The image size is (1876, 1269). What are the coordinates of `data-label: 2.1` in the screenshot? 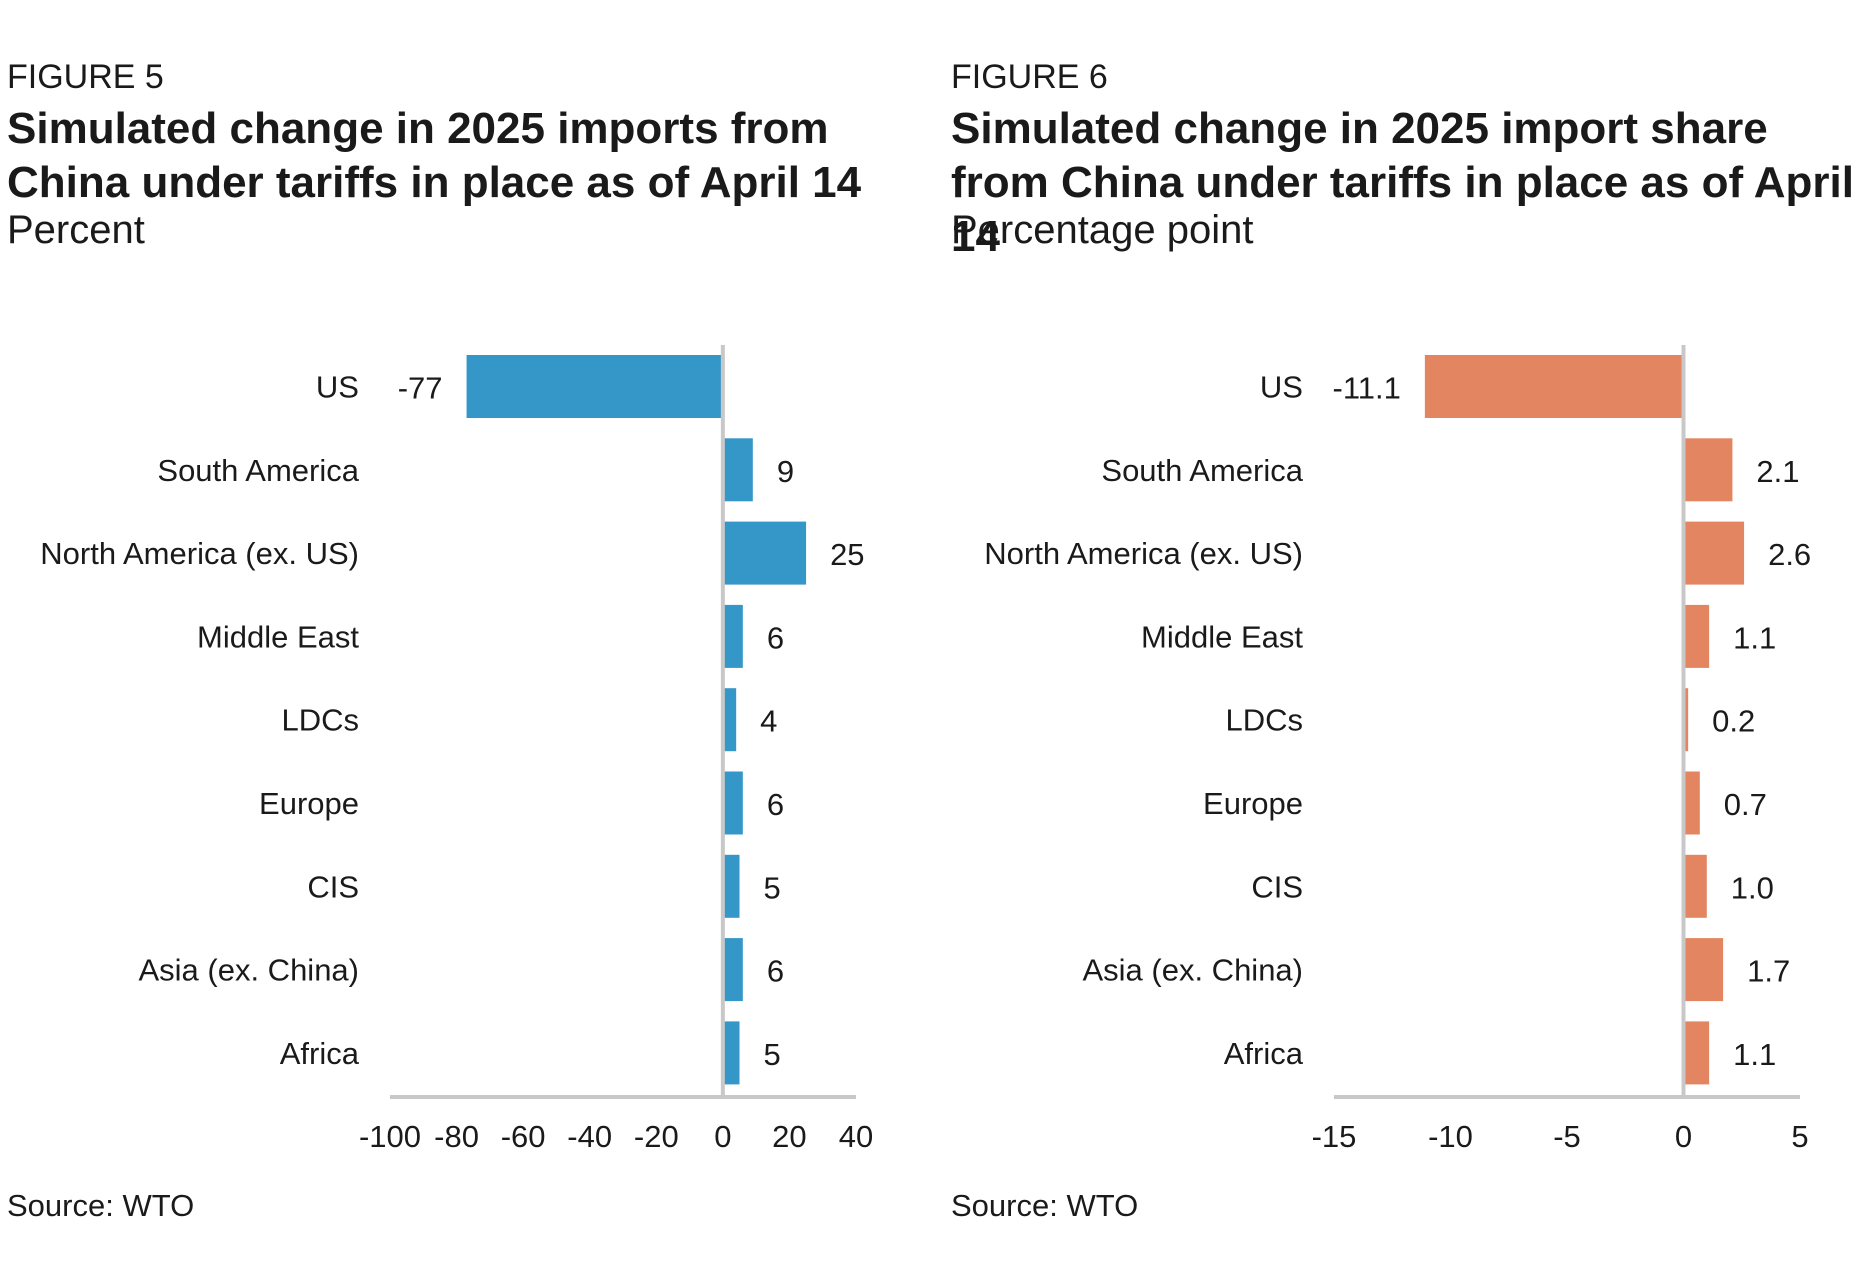 It's located at (1777, 471).